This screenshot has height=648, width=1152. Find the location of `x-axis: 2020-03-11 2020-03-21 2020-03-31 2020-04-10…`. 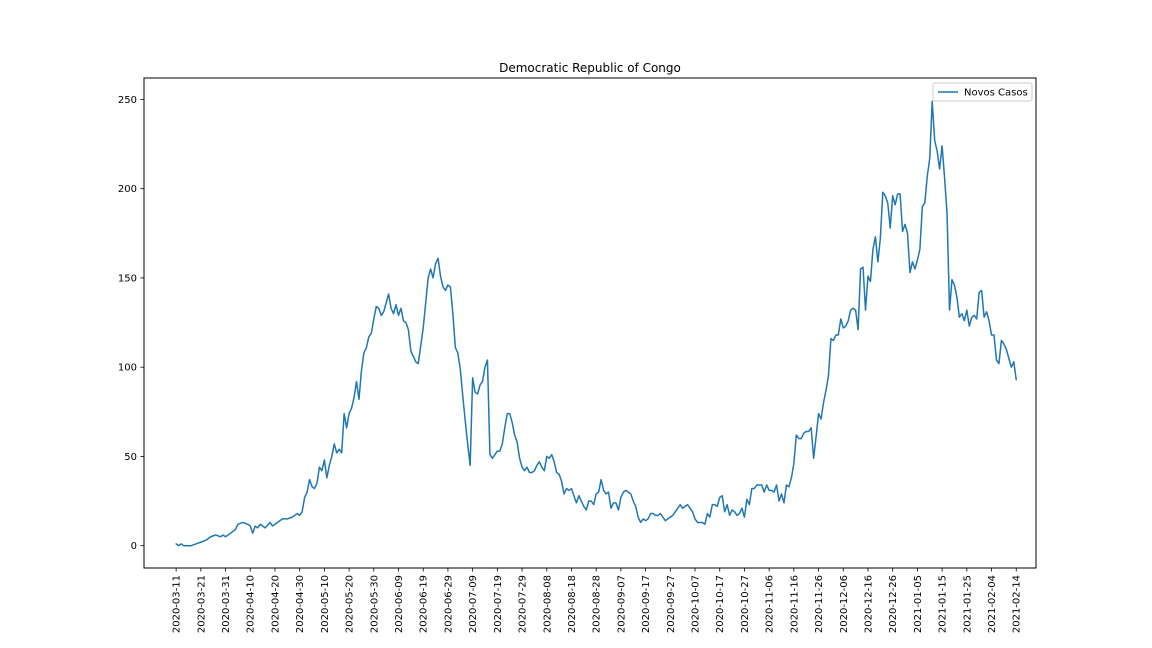

x-axis: 2020-03-11 2020-03-21 2020-03-31 2020-04-10… is located at coordinates (597, 600).